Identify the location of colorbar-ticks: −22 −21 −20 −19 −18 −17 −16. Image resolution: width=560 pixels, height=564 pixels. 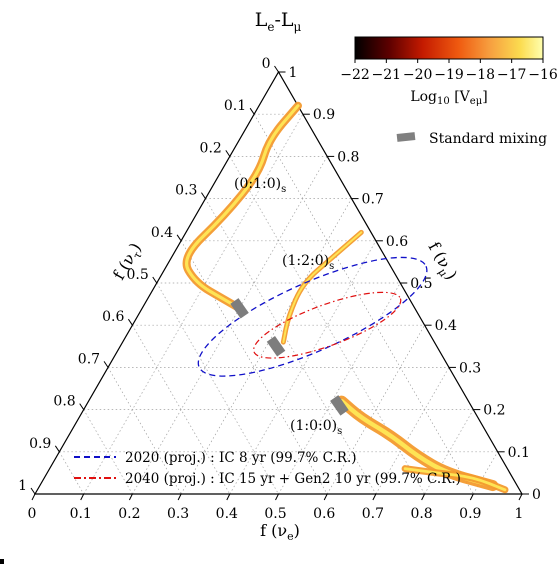
(449, 71).